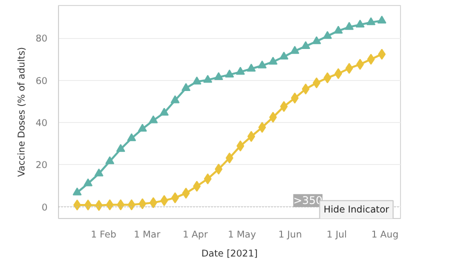  Describe the element at coordinates (103, 235) in the screenshot. I see `x-tick-label: 1 Feb` at that location.